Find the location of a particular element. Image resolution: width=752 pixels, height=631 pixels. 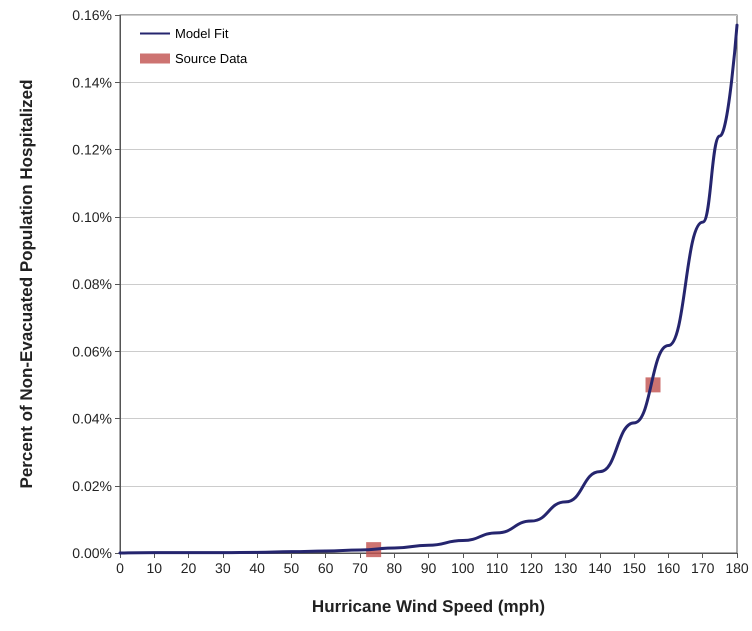

y-tick-label: 0.12% is located at coordinates (92, 150).